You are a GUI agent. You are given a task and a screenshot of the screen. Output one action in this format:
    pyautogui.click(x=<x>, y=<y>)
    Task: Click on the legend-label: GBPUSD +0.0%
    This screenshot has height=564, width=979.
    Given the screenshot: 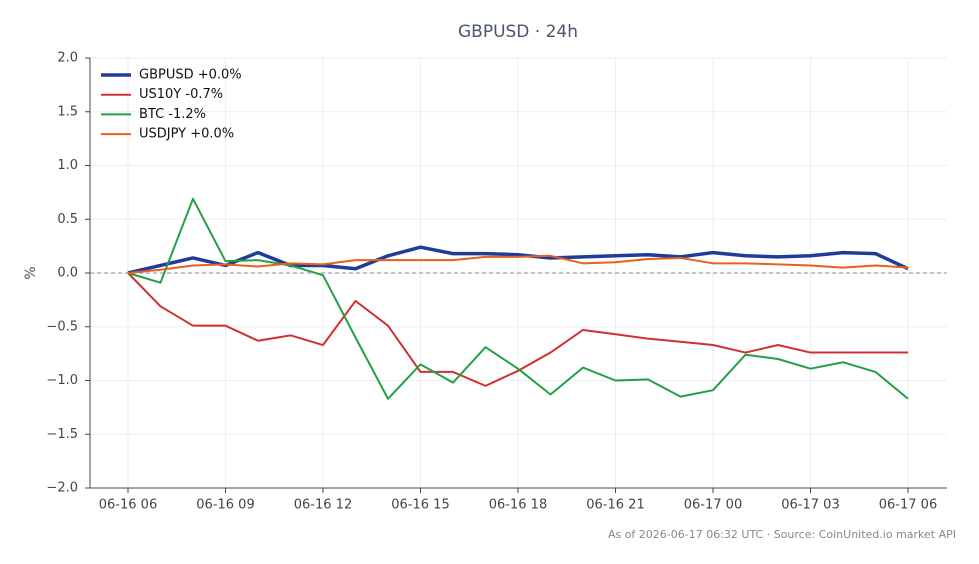 What is the action you would take?
    pyautogui.click(x=190, y=75)
    